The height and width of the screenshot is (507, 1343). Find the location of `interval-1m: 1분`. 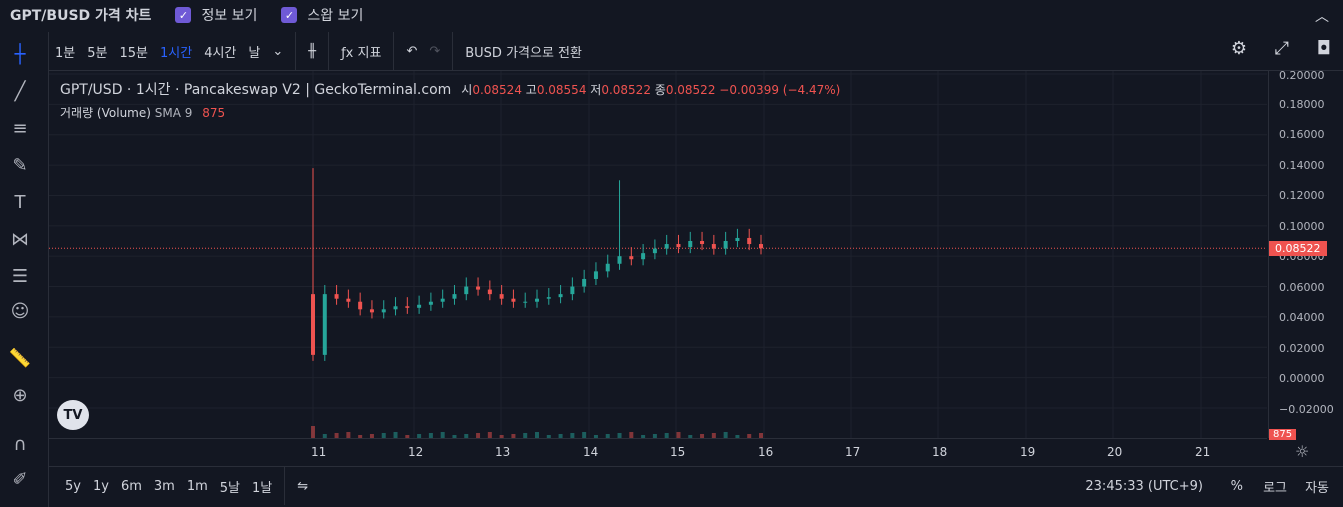

interval-1m: 1분 is located at coordinates (65, 53).